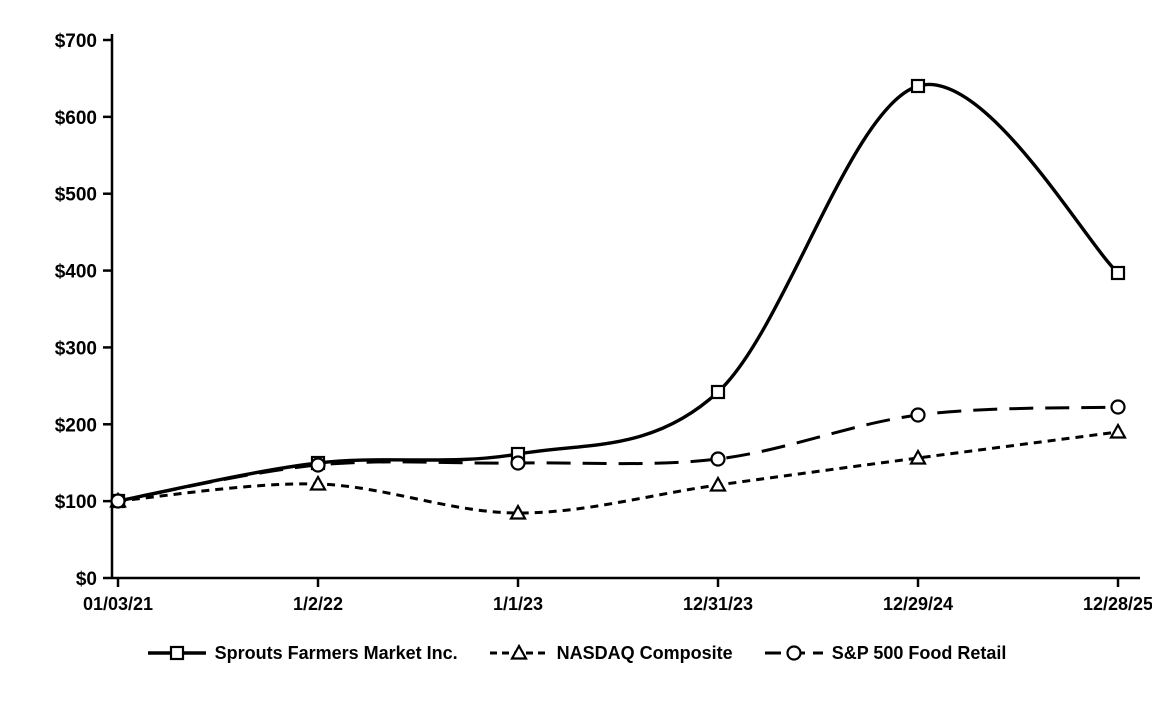 The height and width of the screenshot is (720, 1152). What do you see at coordinates (76, 348) in the screenshot?
I see `y-tick-label: $300` at bounding box center [76, 348].